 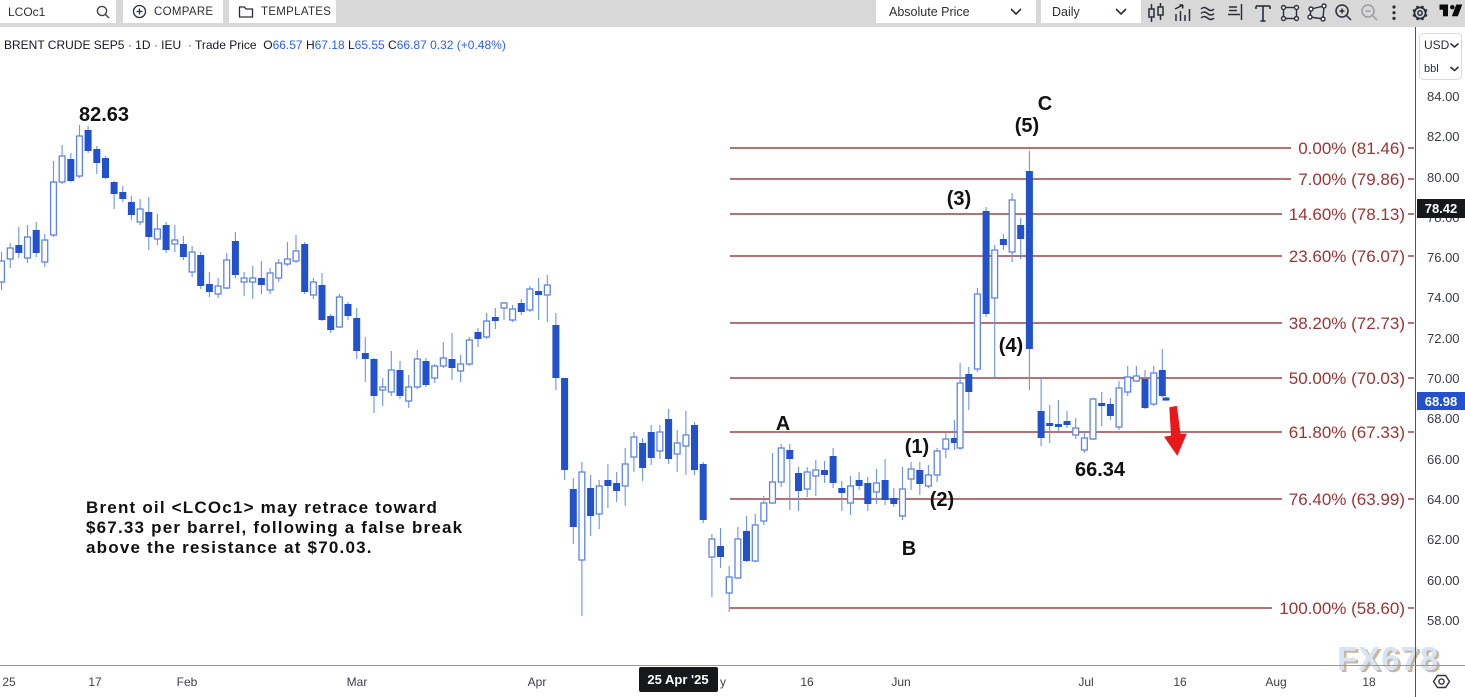 What do you see at coordinates (1347, 256) in the screenshot?
I see `svg-text: 23.60% (76.07)` at bounding box center [1347, 256].